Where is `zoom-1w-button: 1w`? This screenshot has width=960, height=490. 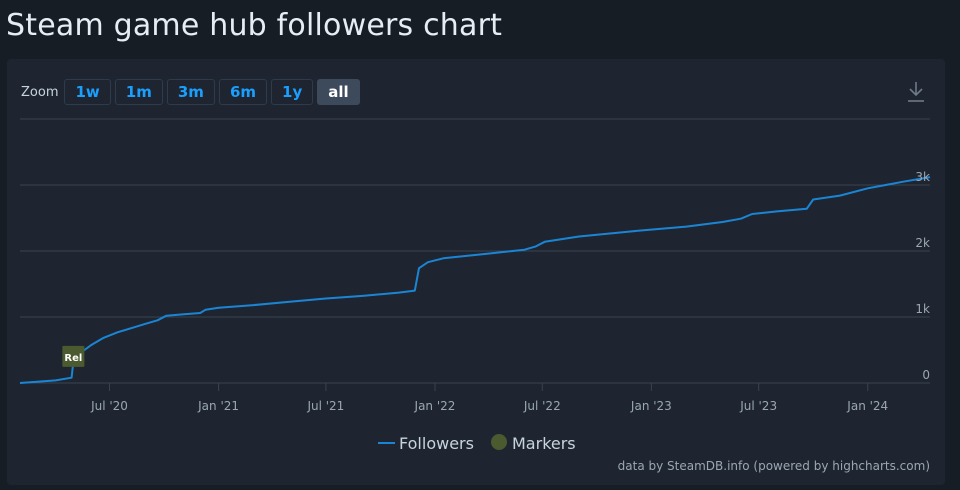 zoom-1w-button: 1w is located at coordinates (87, 92).